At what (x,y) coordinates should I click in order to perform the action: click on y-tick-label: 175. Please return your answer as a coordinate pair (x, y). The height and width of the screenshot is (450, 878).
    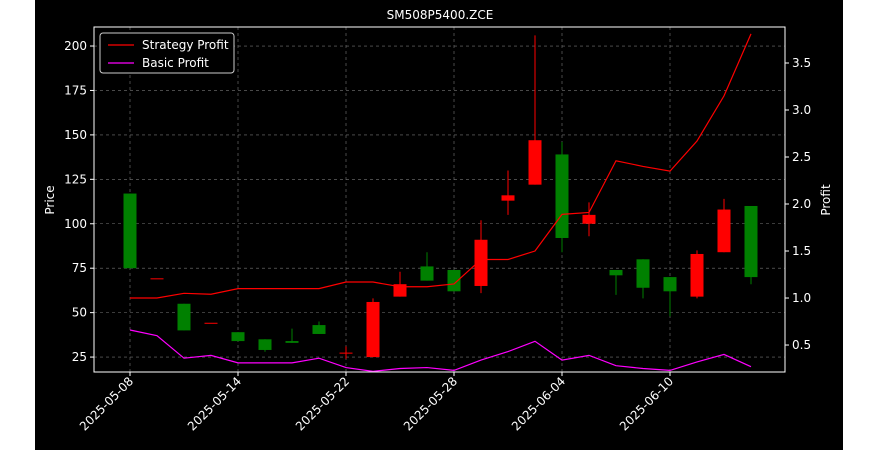
    Looking at the image, I should click on (75, 90).